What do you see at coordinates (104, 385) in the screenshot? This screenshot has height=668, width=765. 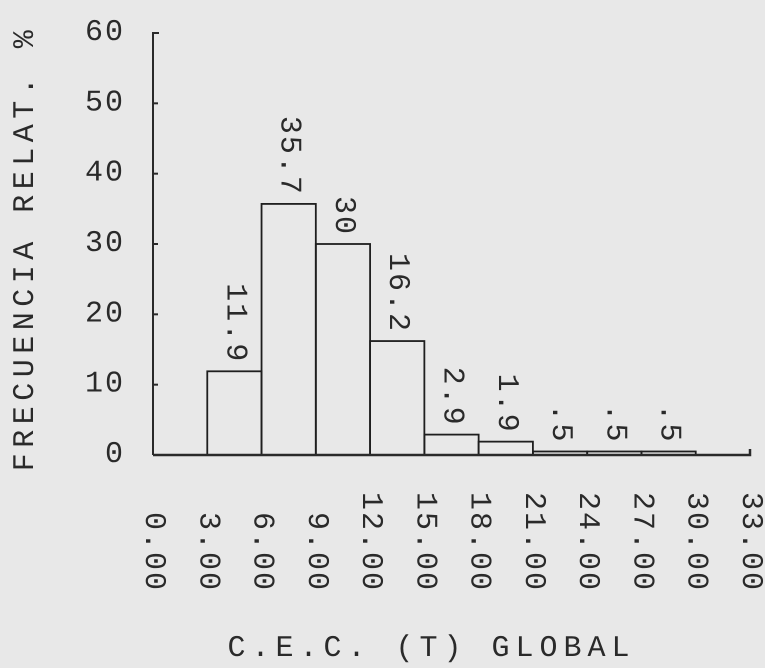 I see `y-tick-label: 10` at bounding box center [104, 385].